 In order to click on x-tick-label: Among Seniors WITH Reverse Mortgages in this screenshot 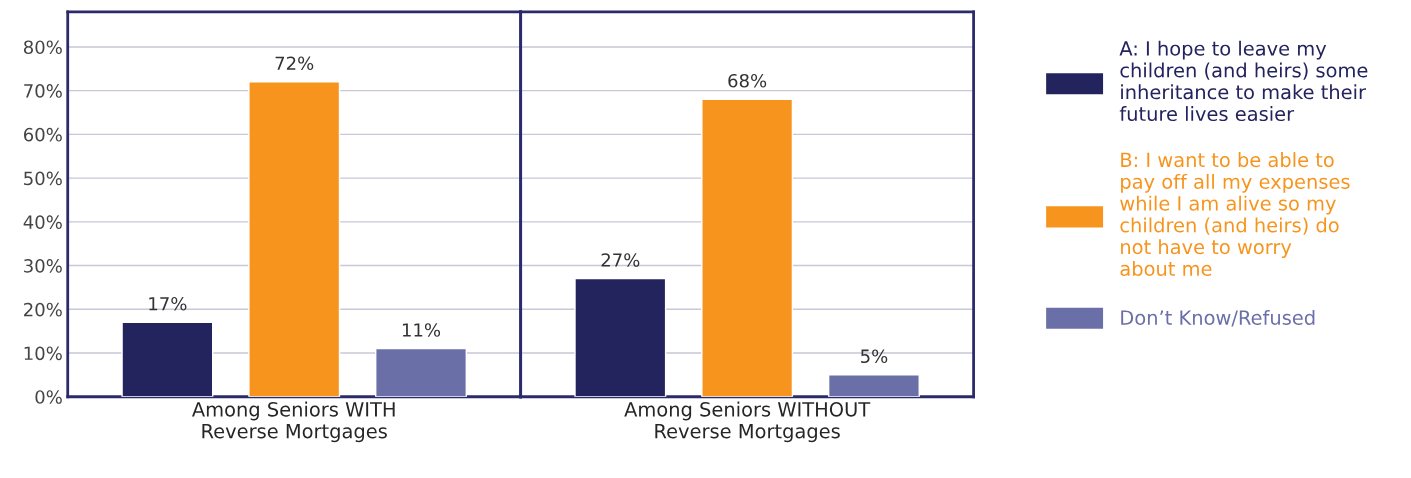, I will do `click(293, 422)`.